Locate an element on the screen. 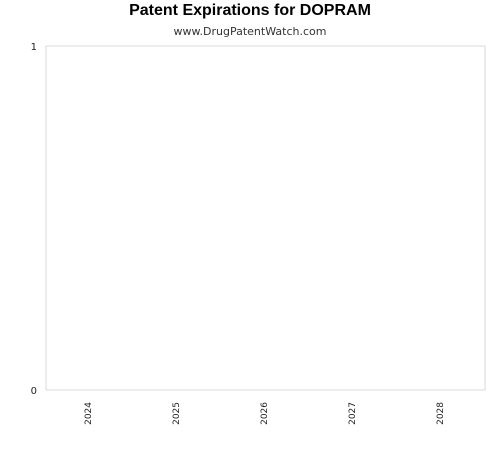 The width and height of the screenshot is (500, 450). y-tick-label: 0 is located at coordinates (34, 391).